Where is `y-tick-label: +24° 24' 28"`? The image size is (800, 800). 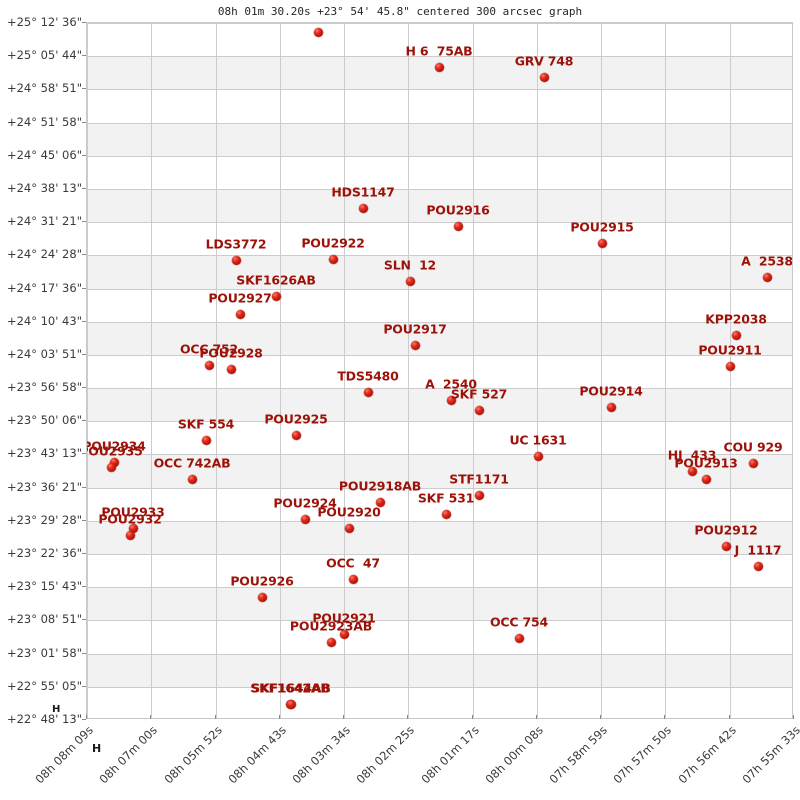 y-tick-label: +24° 24' 28" is located at coordinates (44, 254).